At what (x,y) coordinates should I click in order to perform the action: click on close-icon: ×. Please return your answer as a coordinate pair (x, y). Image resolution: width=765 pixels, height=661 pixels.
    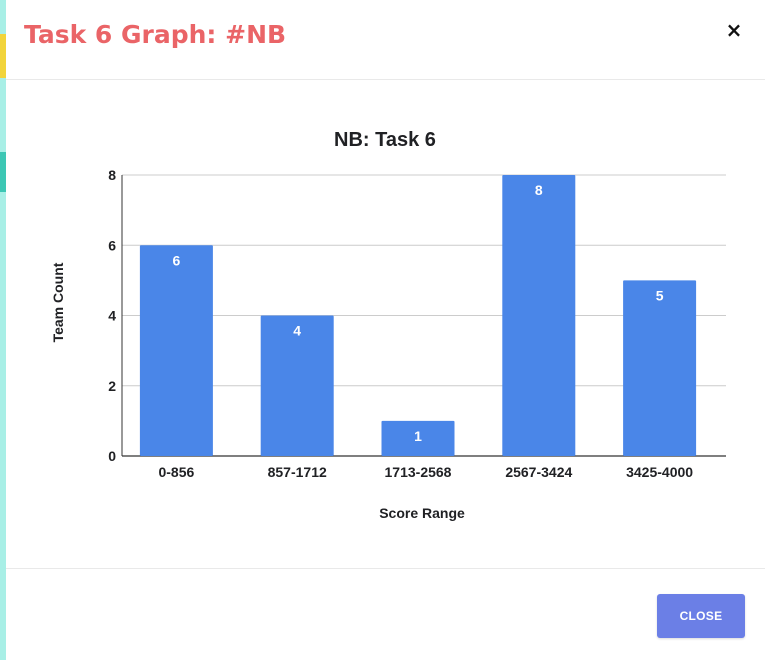
    Looking at the image, I should click on (734, 30).